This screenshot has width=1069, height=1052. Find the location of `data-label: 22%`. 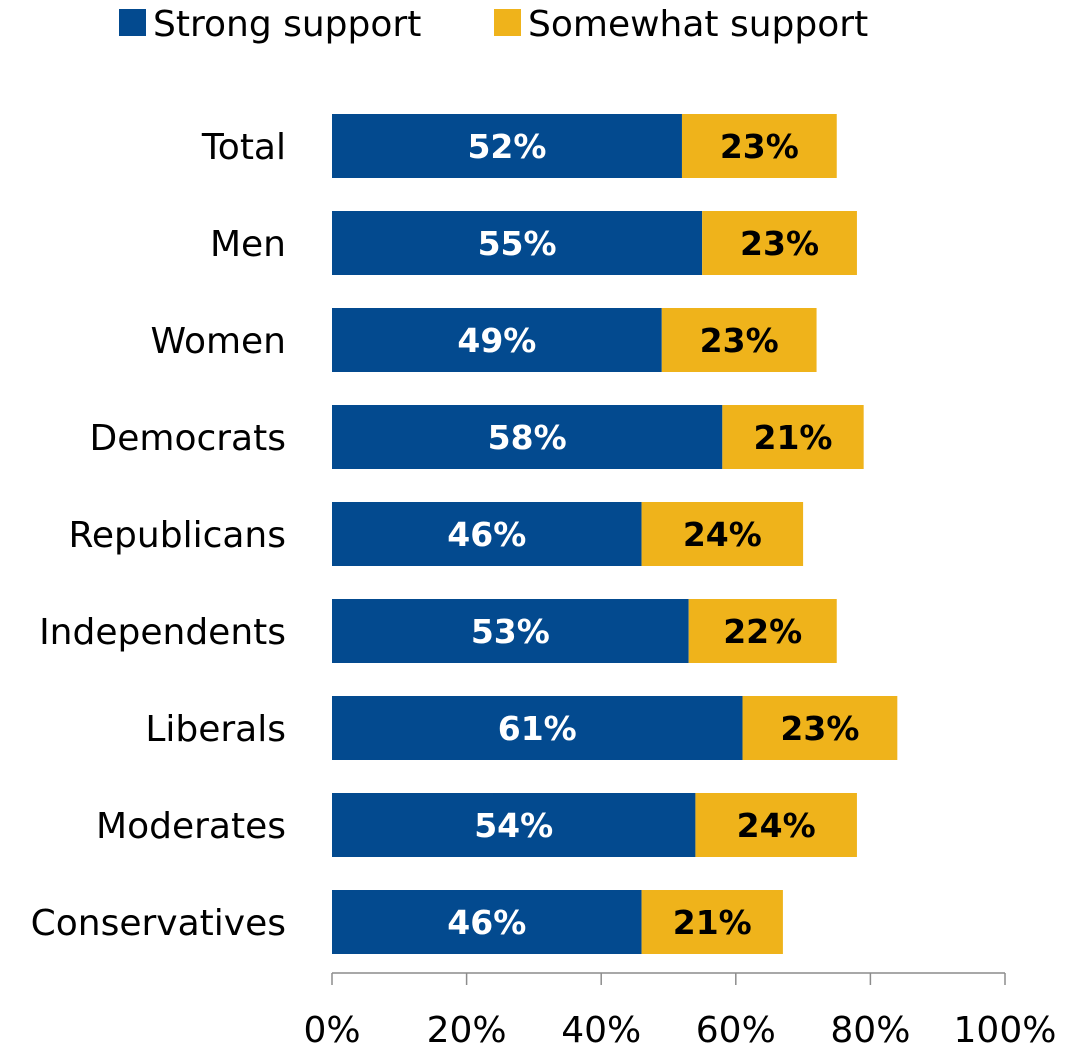

data-label: 22% is located at coordinates (762, 631).